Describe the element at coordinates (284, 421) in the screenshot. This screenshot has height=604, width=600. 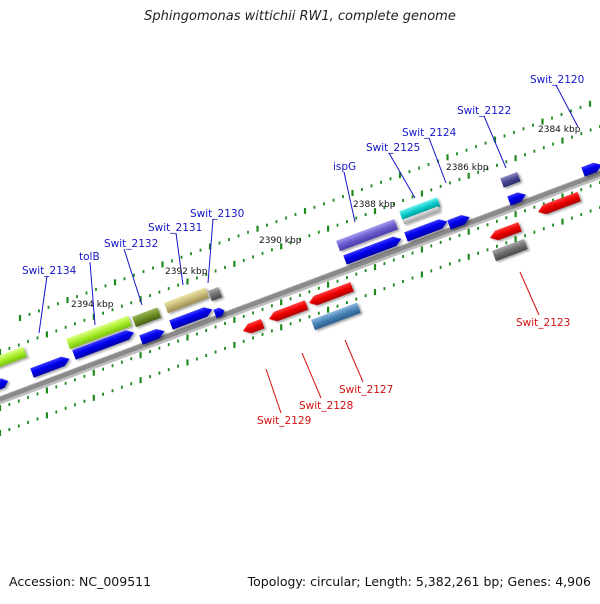
I see `gene-label-swit-2129: Swit_2129` at that location.